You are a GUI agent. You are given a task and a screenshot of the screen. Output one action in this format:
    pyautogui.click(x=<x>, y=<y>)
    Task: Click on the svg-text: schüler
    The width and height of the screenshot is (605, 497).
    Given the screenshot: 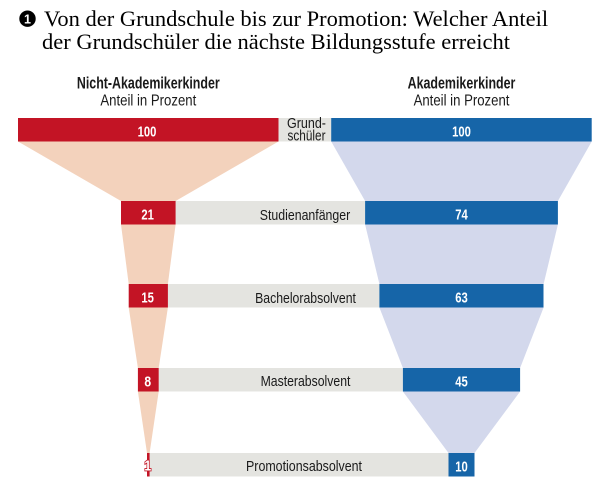 What is the action you would take?
    pyautogui.click(x=307, y=135)
    